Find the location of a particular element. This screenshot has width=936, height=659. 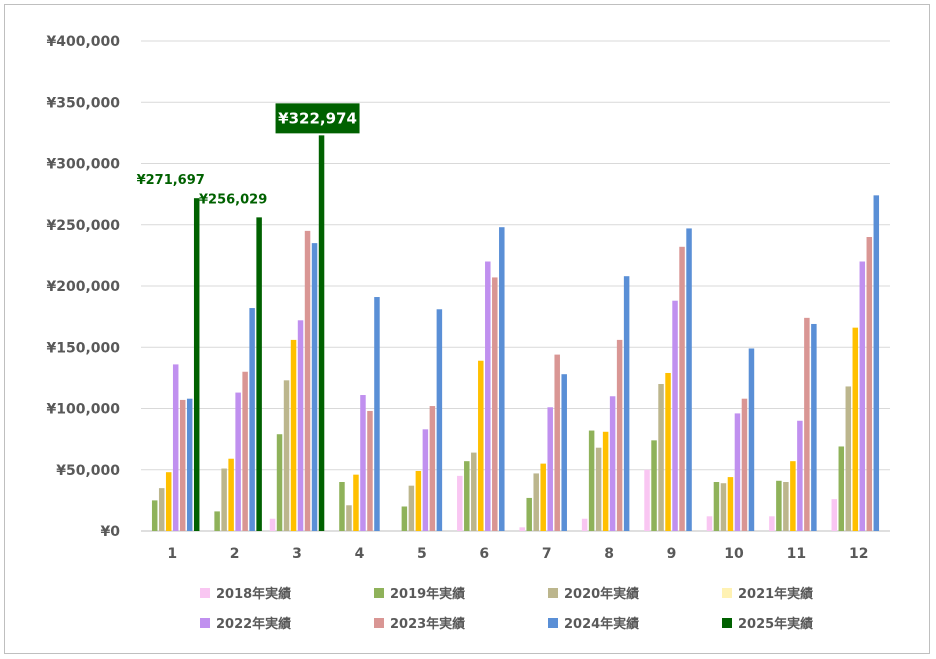

y-tick-label: ¥0 is located at coordinates (111, 532).